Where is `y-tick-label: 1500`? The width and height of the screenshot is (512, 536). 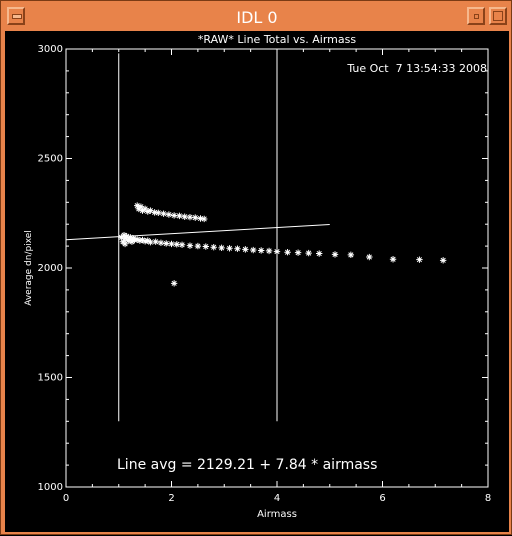 y-tick-label: 1500 is located at coordinates (50, 378).